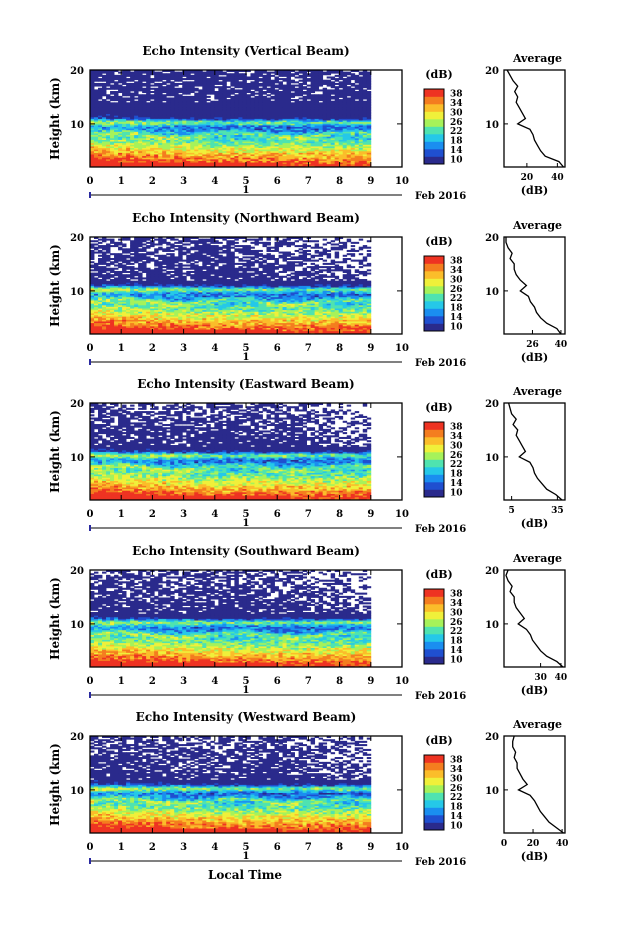  I want to click on colorbar-tick-label: 30, so click(456, 113).